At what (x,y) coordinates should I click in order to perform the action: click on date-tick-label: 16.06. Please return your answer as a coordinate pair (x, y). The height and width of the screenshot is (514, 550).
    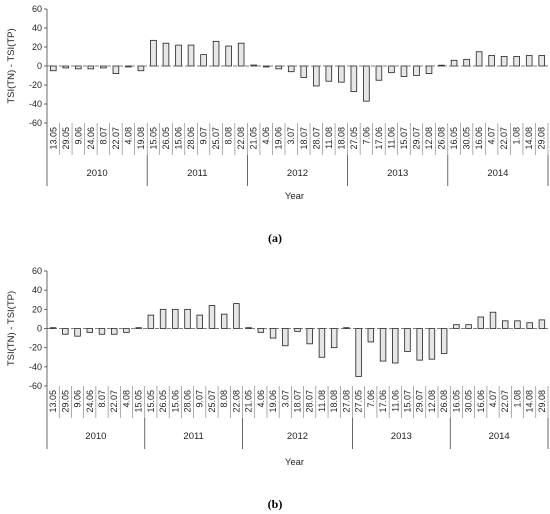
    Looking at the image, I should click on (479, 138).